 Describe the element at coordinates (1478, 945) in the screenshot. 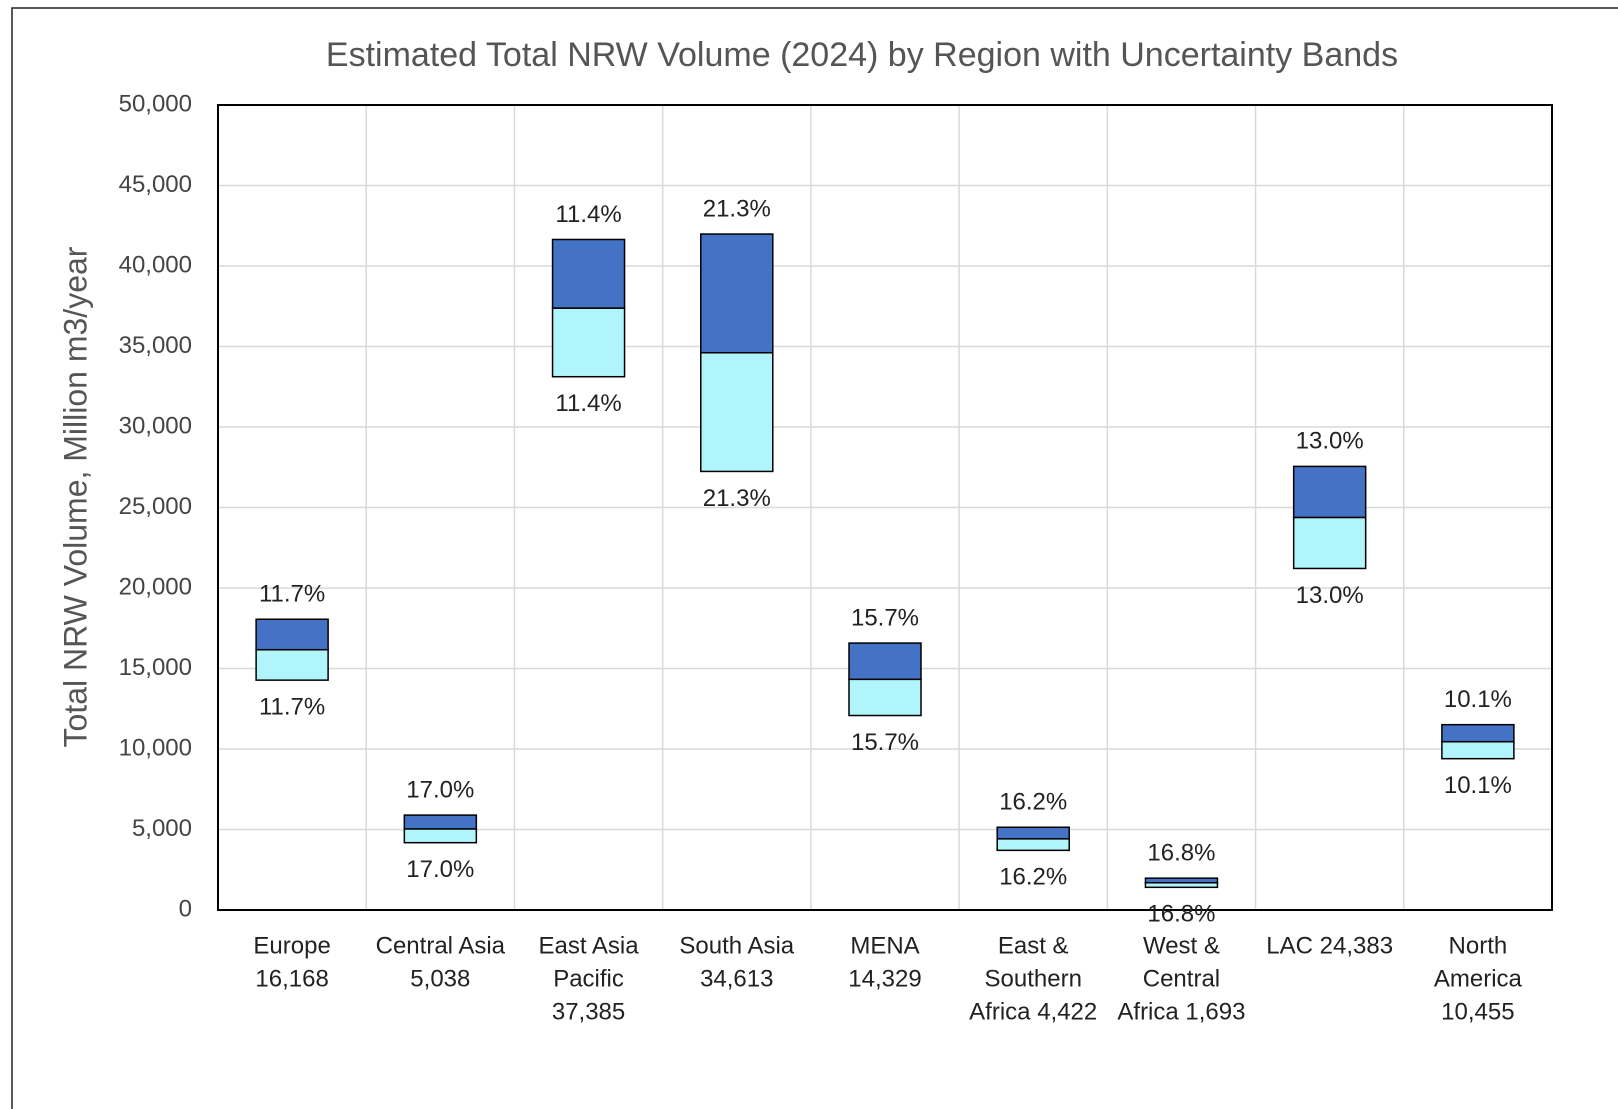

I see `x-tick-label: North` at that location.